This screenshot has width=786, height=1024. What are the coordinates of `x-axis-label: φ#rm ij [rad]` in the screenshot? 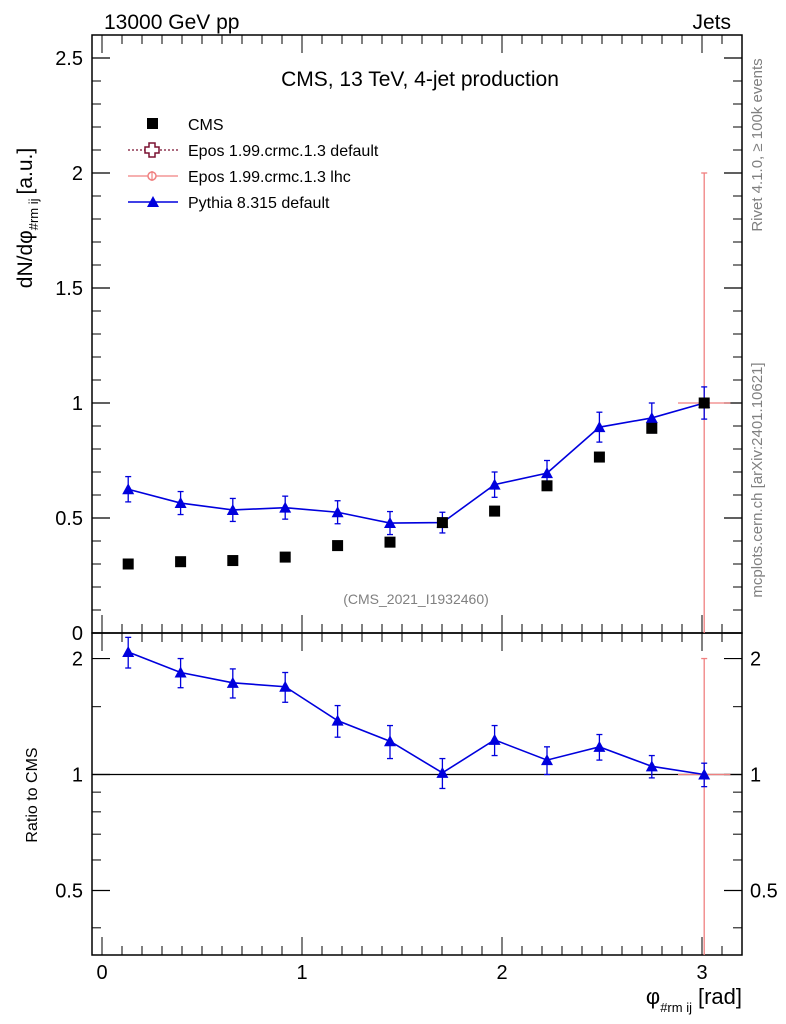 It's located at (694, 999).